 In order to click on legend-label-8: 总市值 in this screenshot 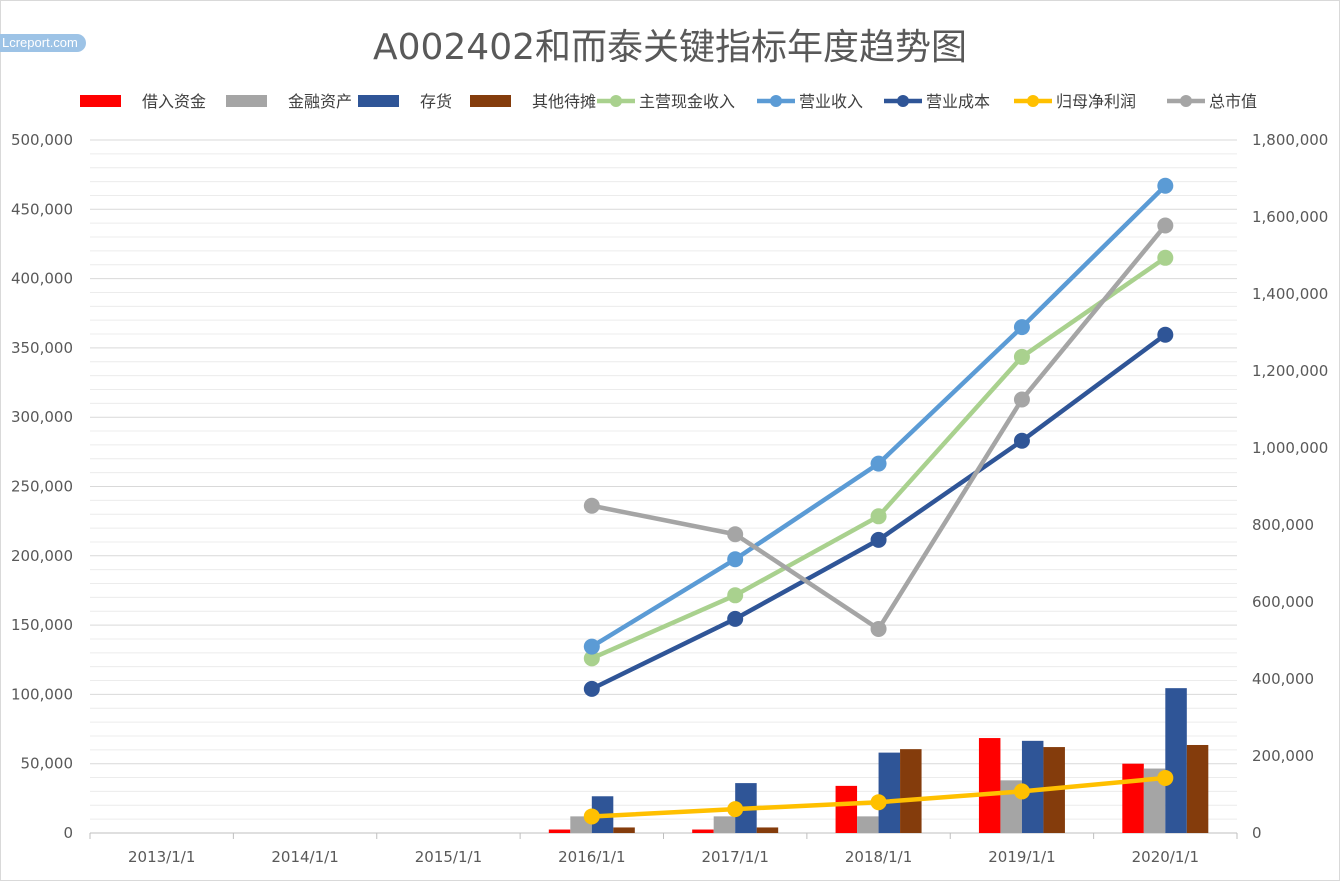, I will do `click(1233, 101)`.